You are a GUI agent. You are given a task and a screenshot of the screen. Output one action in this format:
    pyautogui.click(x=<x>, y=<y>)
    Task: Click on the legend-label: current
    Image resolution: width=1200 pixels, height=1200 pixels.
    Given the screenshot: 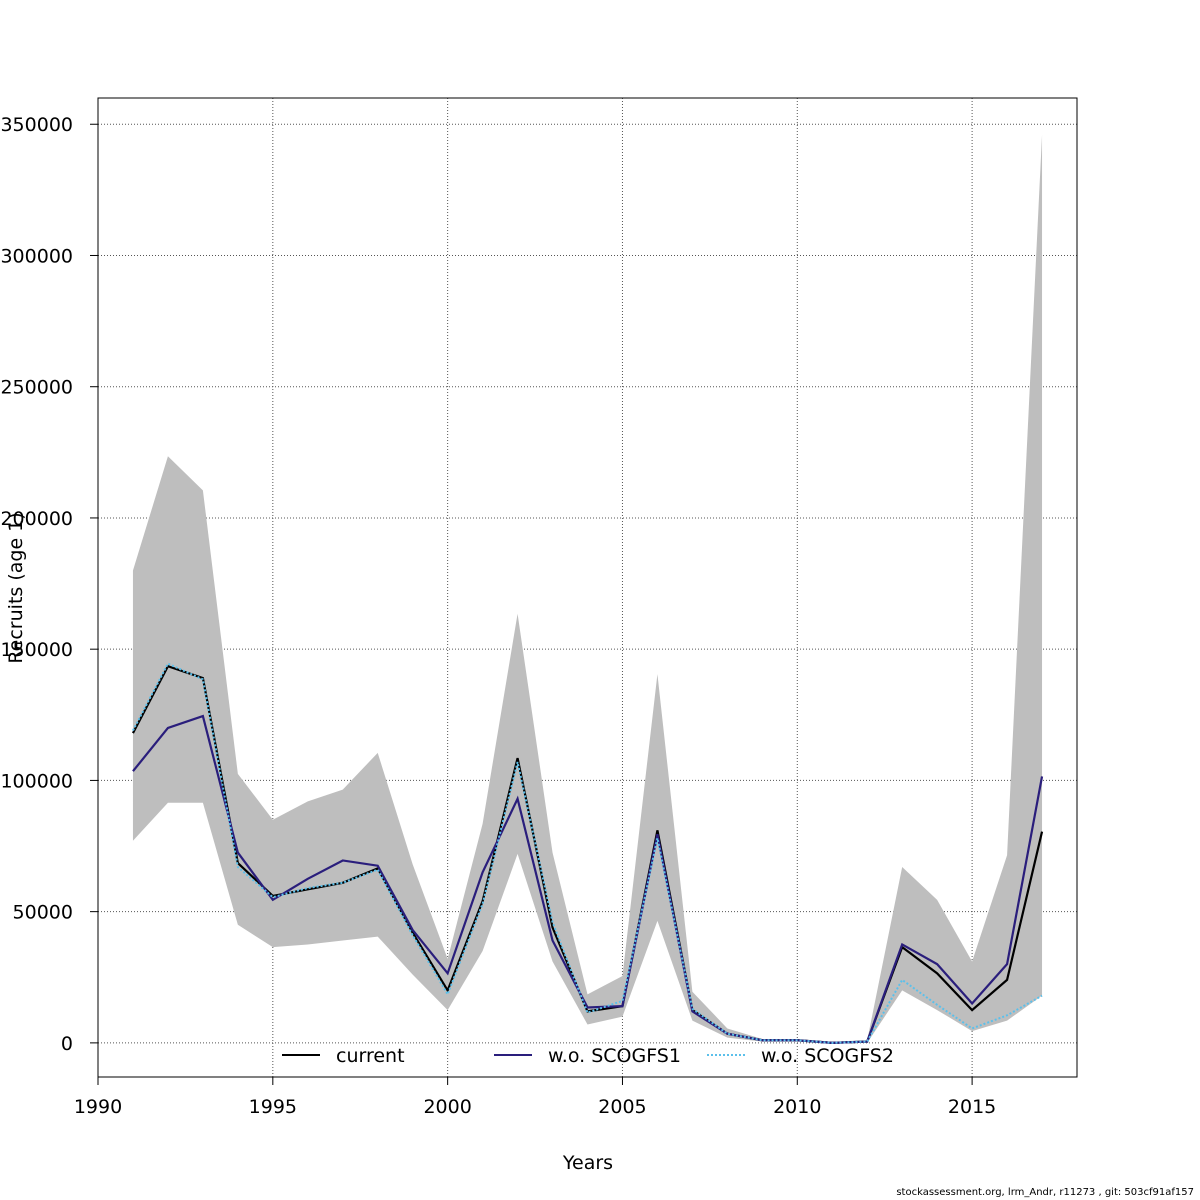 What is the action you would take?
    pyautogui.click(x=370, y=1056)
    